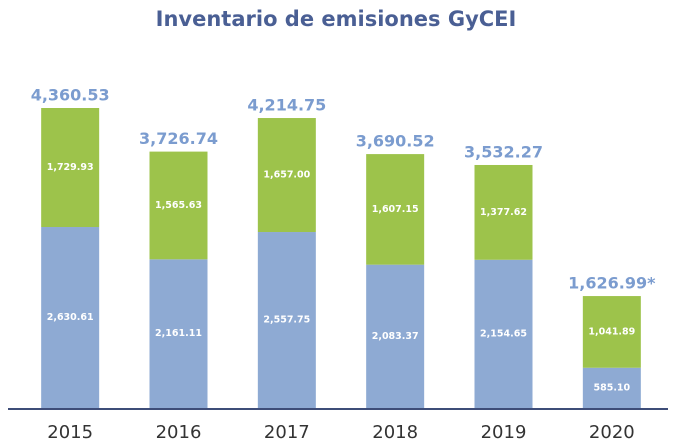 The image size is (673, 446). I want to click on segment-label: 2,557.75, so click(286, 320).